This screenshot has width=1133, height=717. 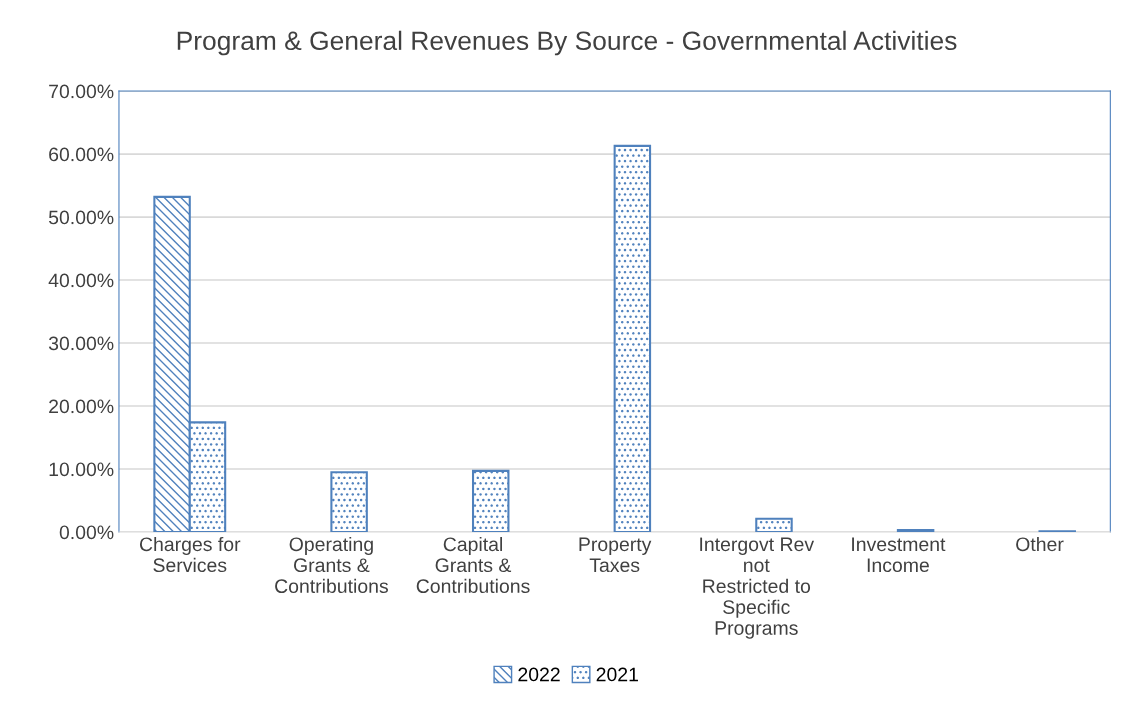 I want to click on x-tick-label: Property Taxes, so click(x=615, y=555).